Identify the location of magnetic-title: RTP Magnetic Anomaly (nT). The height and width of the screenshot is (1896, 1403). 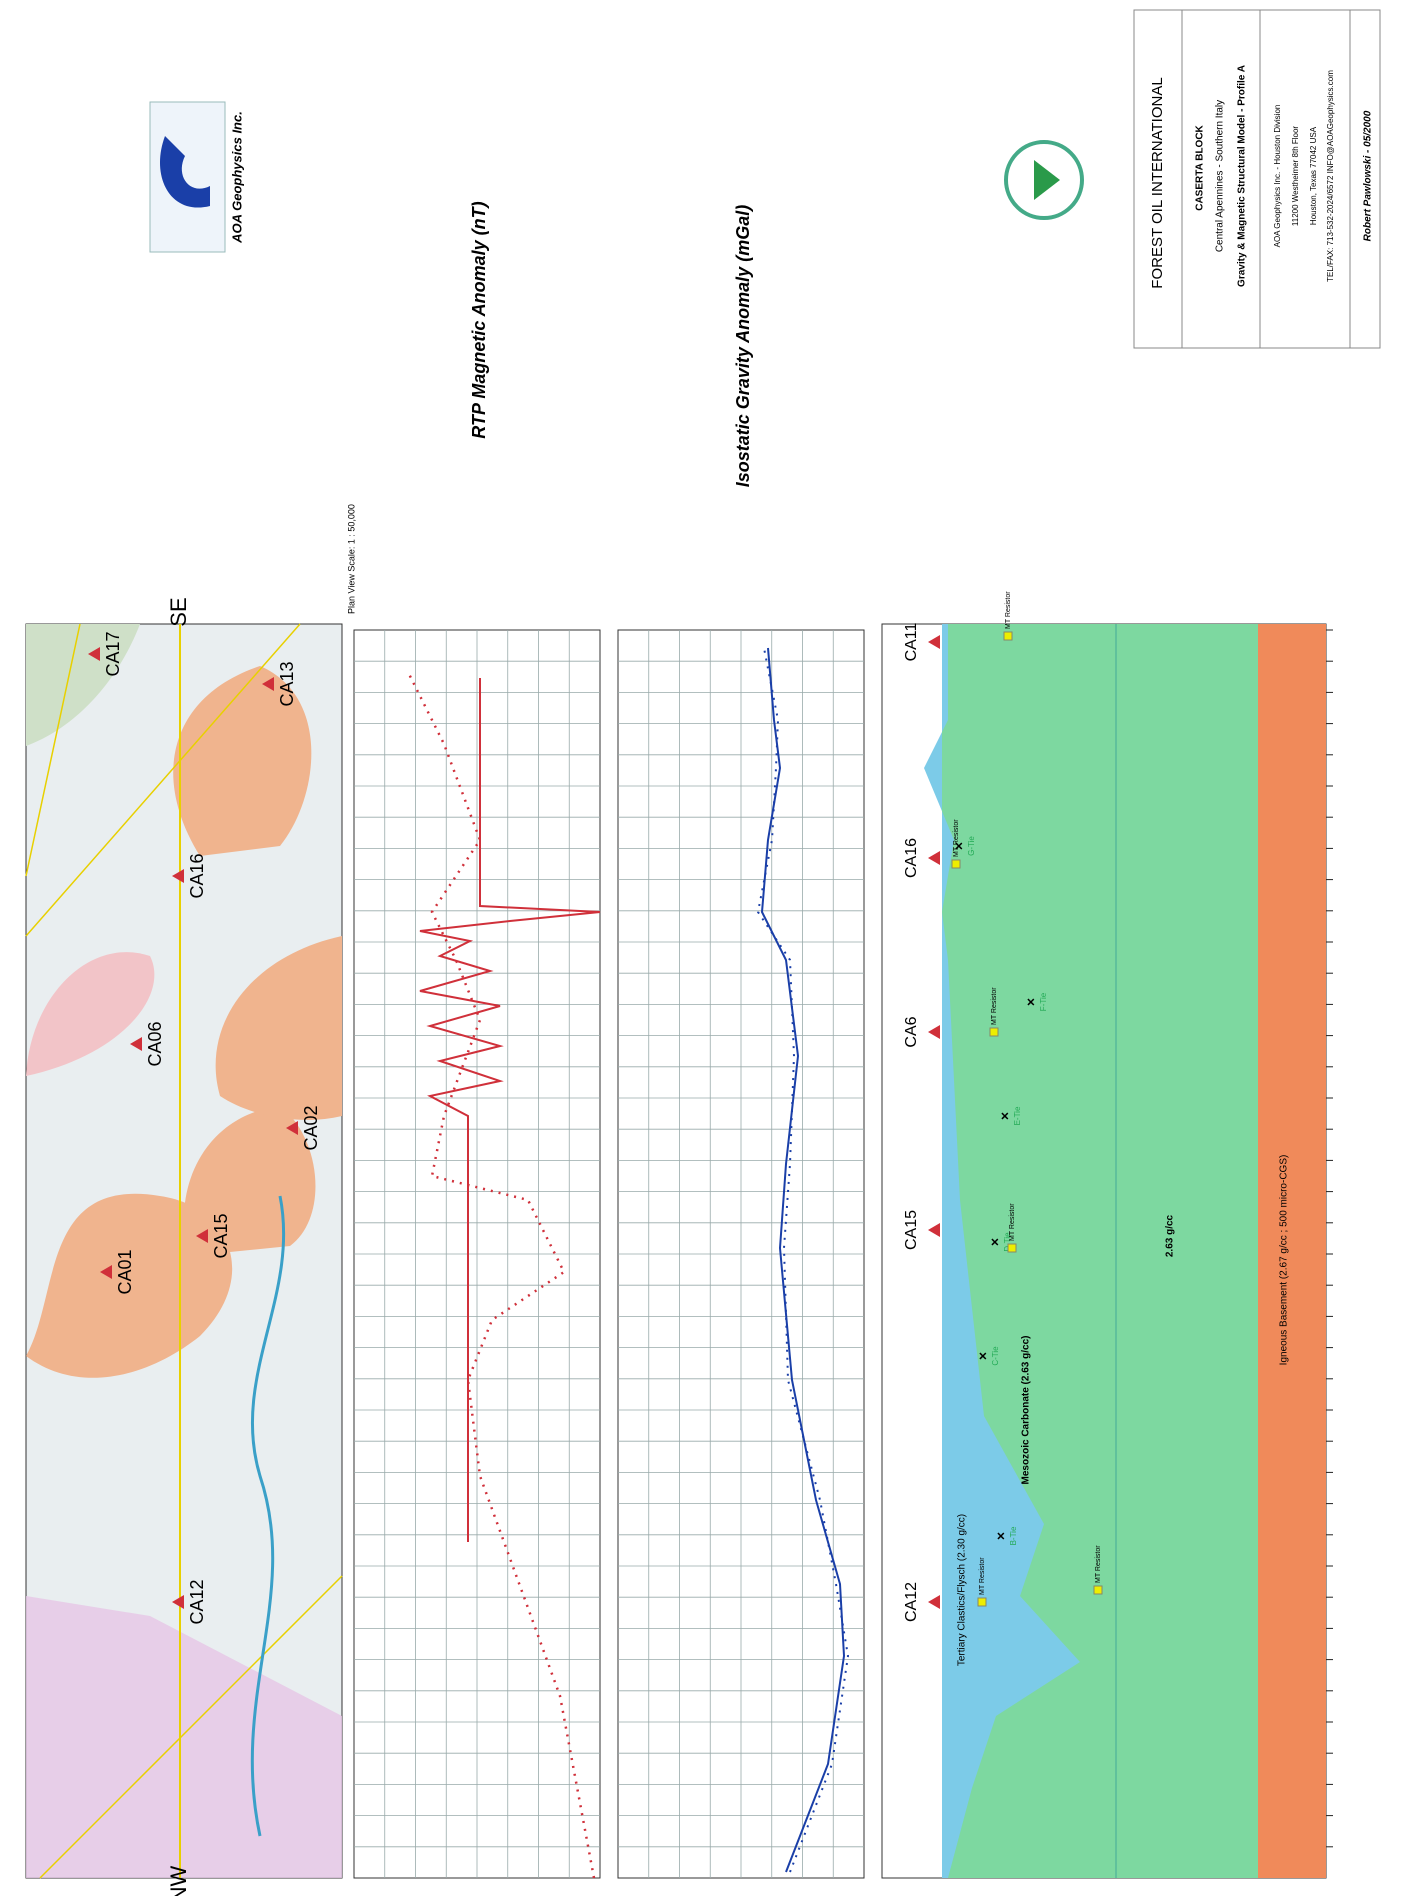
(479, 319).